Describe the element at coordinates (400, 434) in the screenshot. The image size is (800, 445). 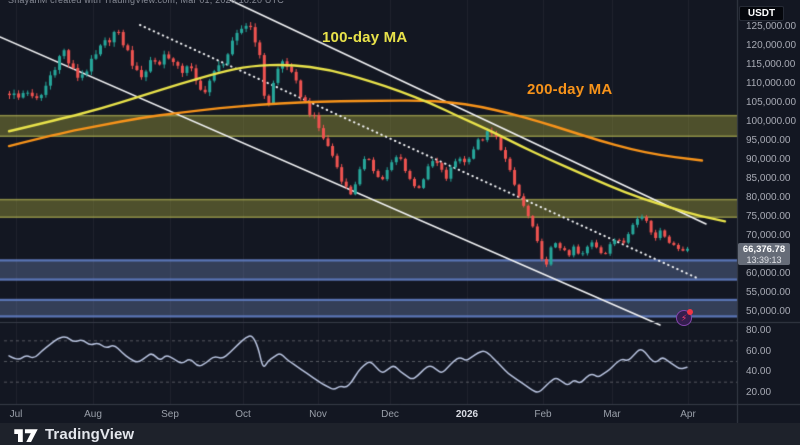
I see `bottom-bar: TradingView` at that location.